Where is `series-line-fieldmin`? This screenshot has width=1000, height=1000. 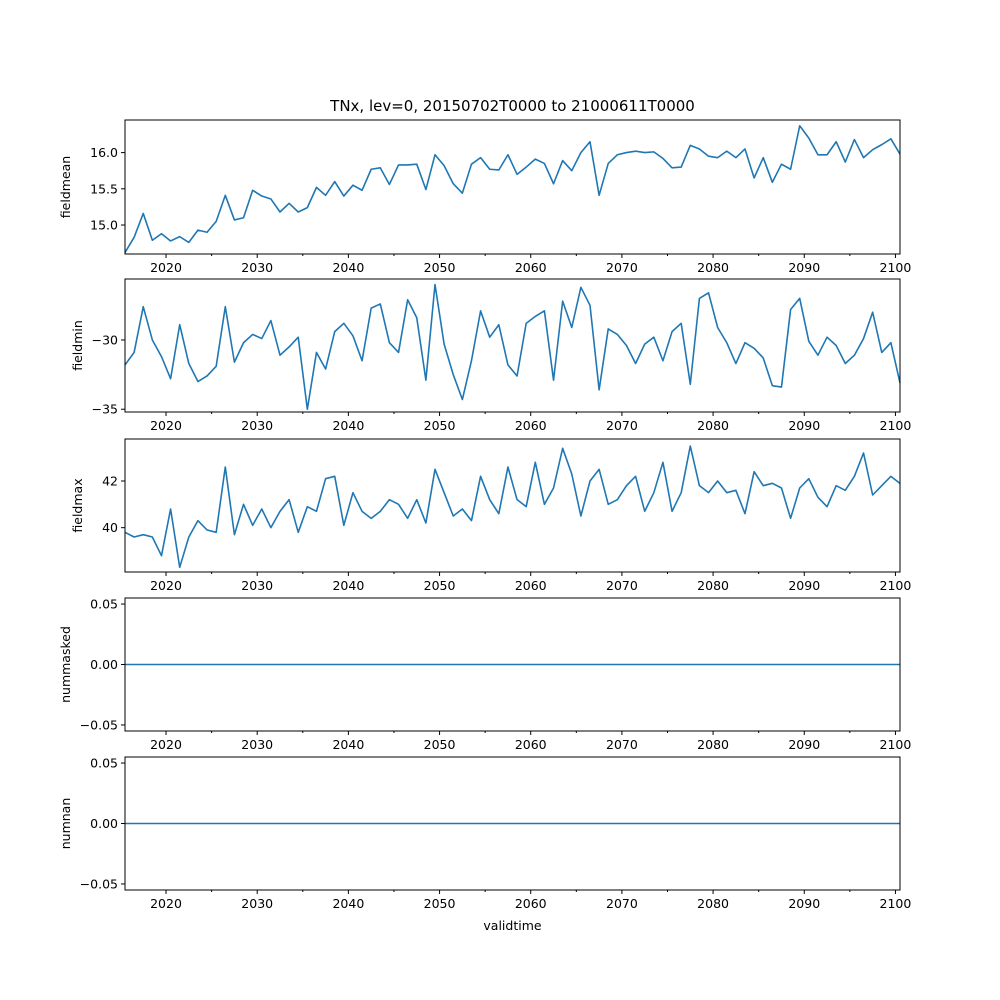 series-line-fieldmin is located at coordinates (512, 347).